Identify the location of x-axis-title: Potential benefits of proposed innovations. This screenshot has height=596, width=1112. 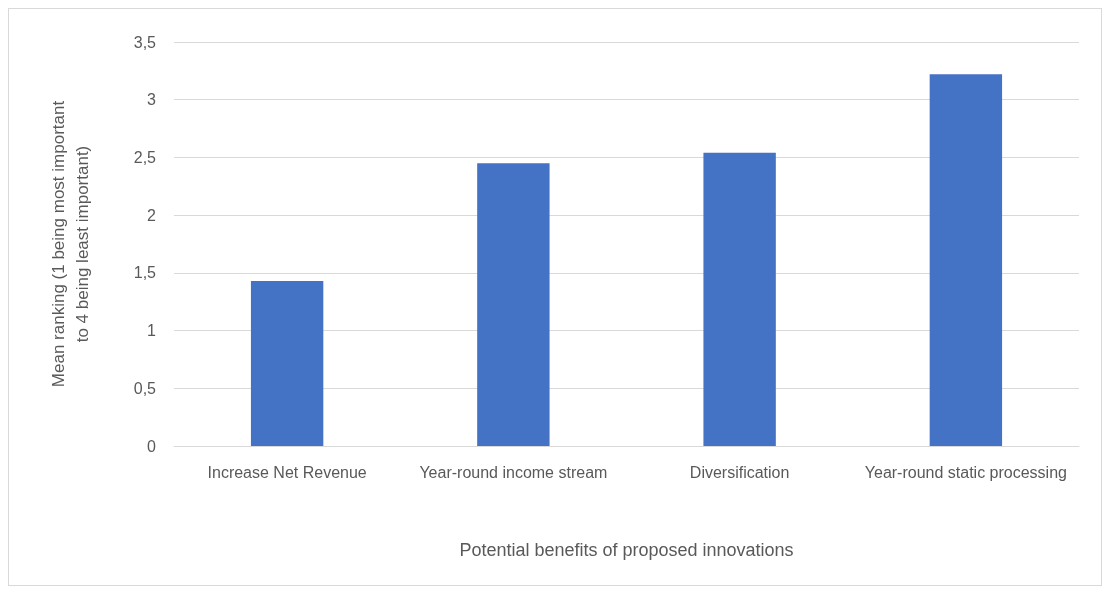
(626, 550).